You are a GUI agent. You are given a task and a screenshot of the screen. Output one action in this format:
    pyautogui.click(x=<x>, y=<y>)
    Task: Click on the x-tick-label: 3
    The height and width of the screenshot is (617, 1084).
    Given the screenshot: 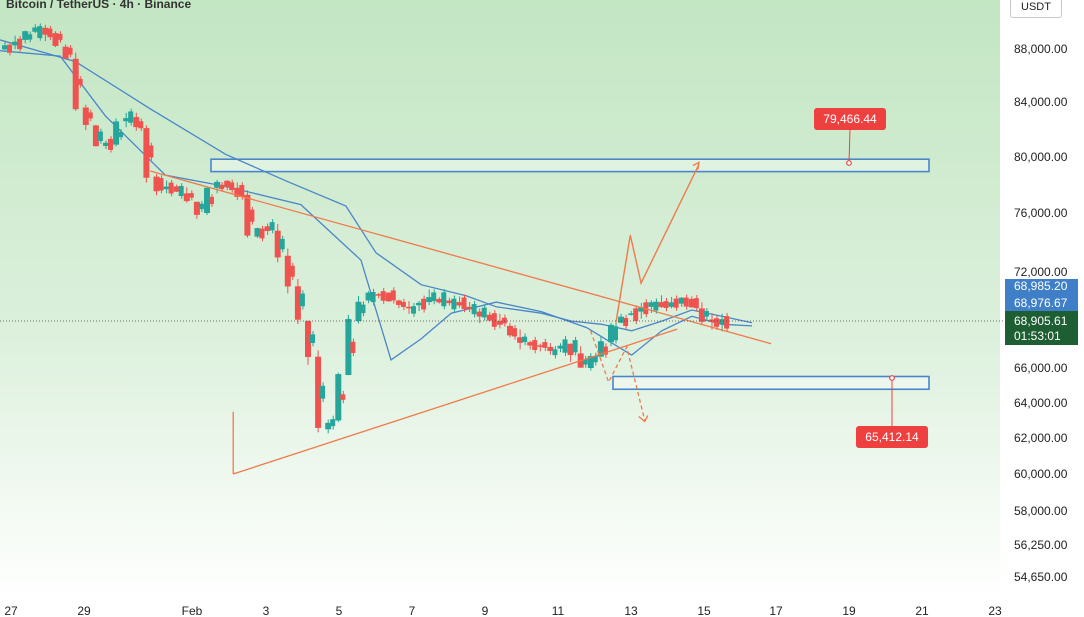 What is the action you would take?
    pyautogui.click(x=266, y=610)
    